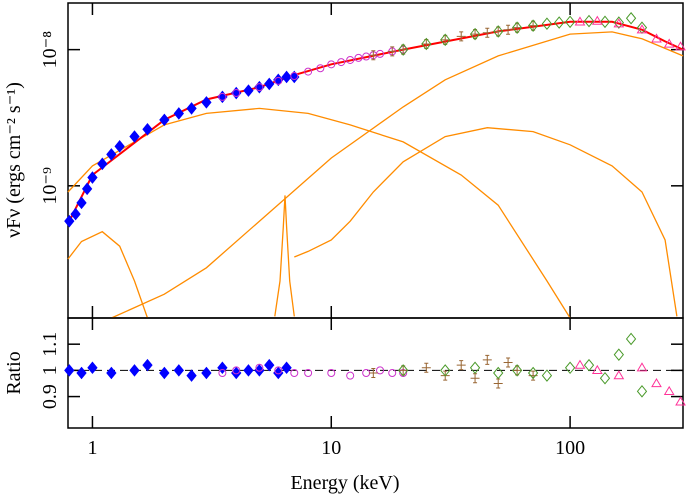 The height and width of the screenshot is (504, 686). Describe the element at coordinates (14, 372) in the screenshot. I see `y-axis-label: Ratio` at that location.